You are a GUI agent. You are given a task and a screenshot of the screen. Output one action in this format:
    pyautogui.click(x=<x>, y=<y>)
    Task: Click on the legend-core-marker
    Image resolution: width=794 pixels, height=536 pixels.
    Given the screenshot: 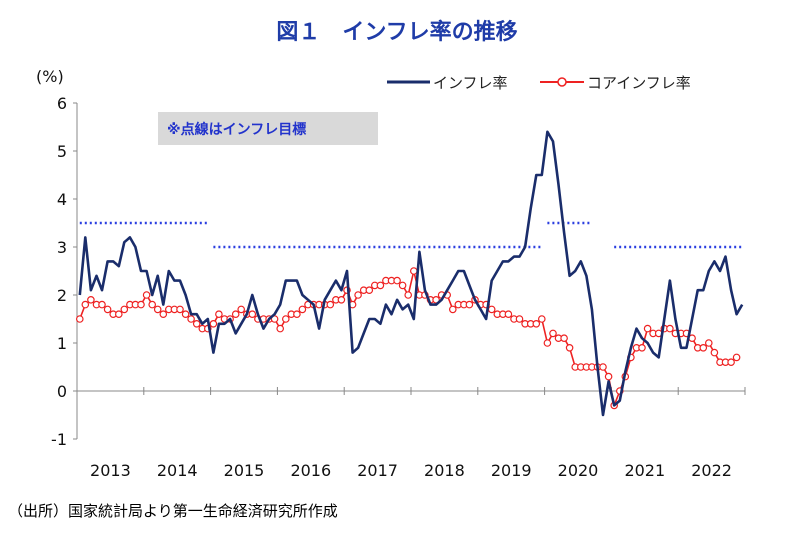 What is the action you would take?
    pyautogui.click(x=562, y=82)
    